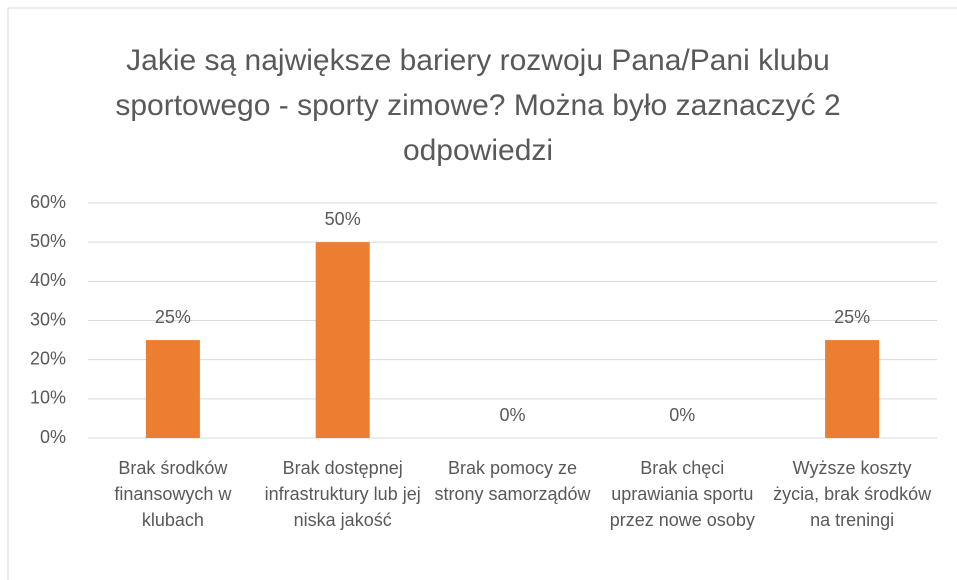 The height and width of the screenshot is (580, 957). Describe the element at coordinates (53, 437) in the screenshot. I see `y-tick-label: 0%` at that location.